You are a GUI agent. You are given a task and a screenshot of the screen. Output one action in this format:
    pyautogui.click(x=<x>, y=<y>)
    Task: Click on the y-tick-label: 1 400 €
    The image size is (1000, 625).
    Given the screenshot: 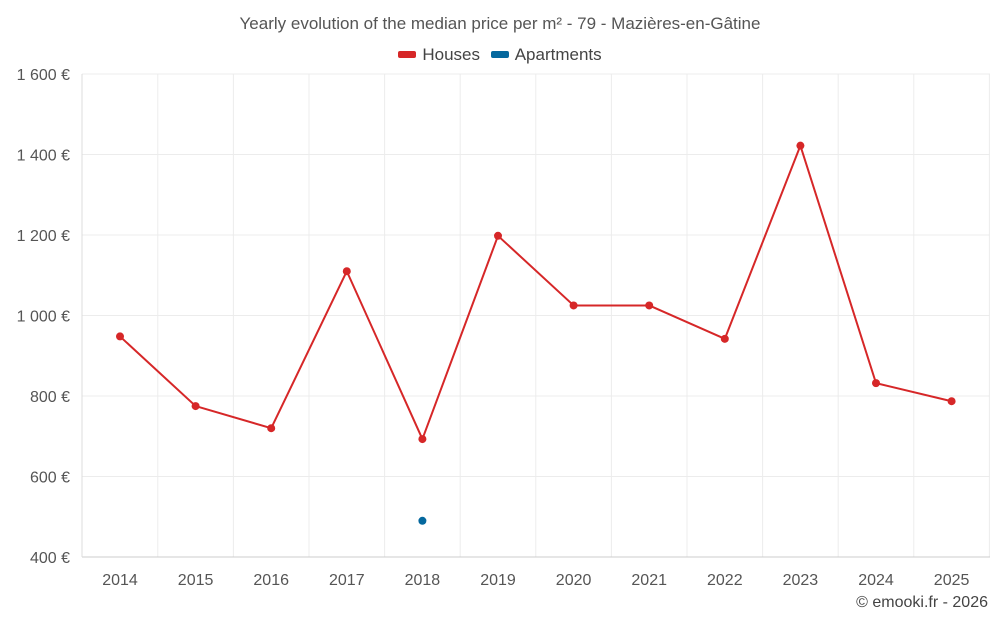 What is the action you would take?
    pyautogui.click(x=43, y=156)
    